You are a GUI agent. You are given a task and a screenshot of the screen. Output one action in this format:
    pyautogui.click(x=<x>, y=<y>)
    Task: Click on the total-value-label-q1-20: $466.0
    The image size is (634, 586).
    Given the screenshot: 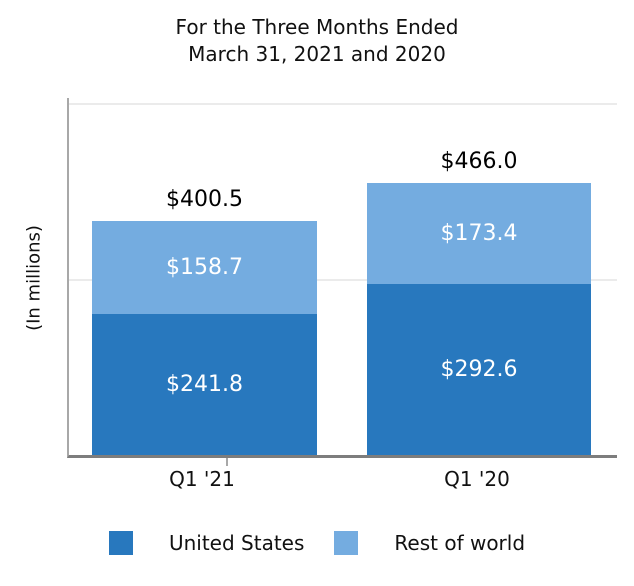 What is the action you would take?
    pyautogui.click(x=479, y=161)
    